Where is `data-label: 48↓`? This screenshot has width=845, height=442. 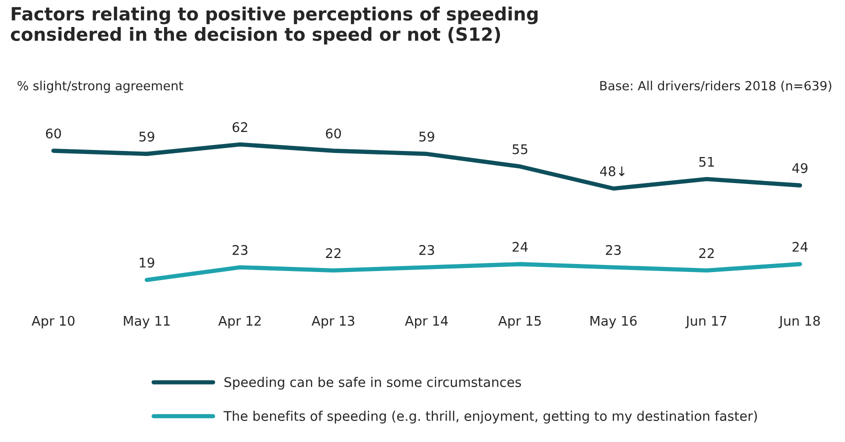 data-label: 48↓ is located at coordinates (612, 171).